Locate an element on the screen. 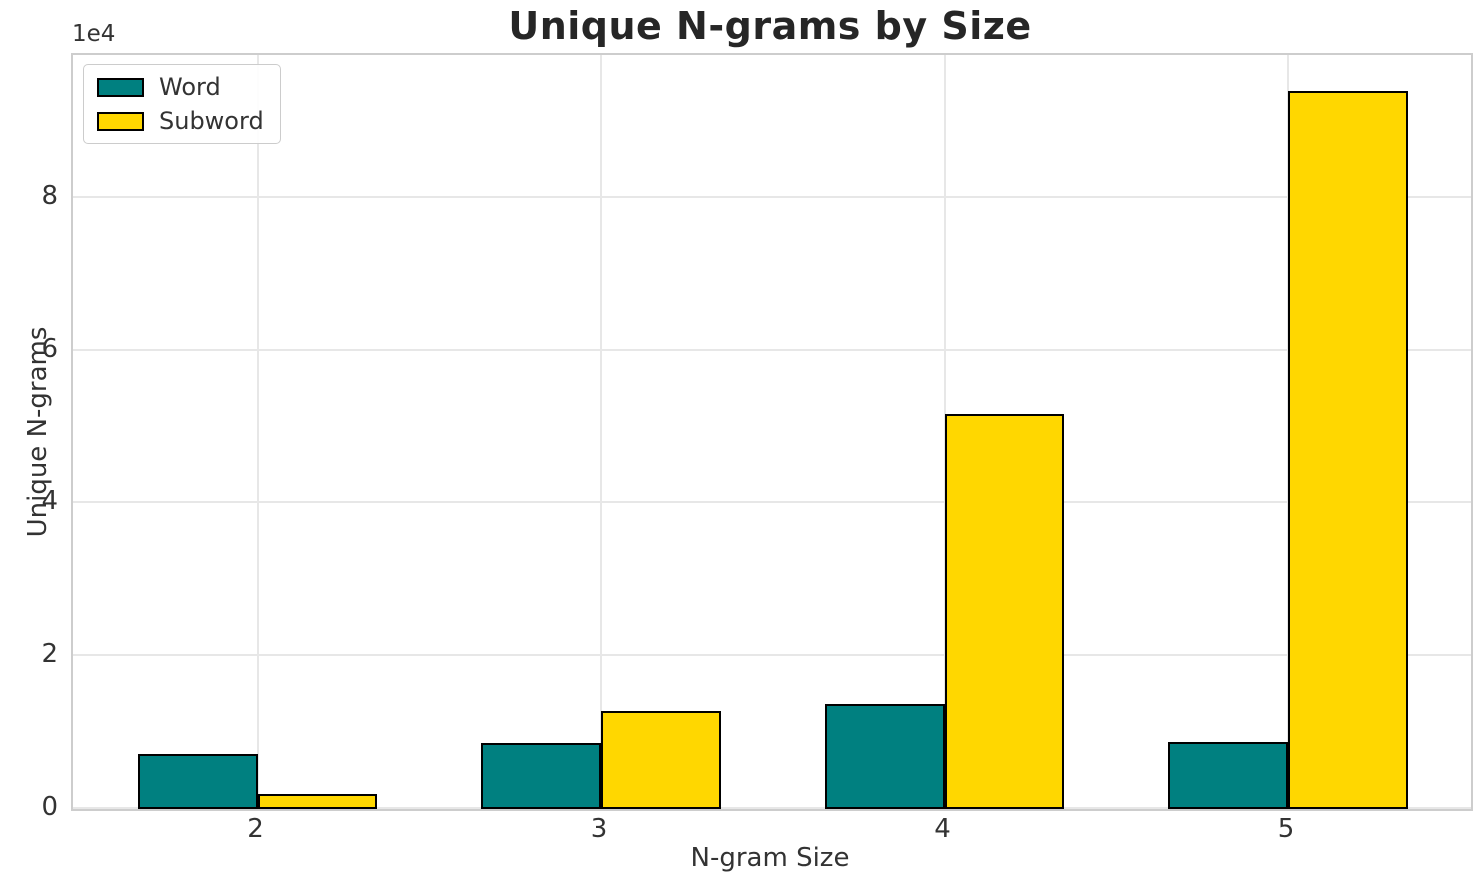 The height and width of the screenshot is (885, 1484). y-tick-label: 8 is located at coordinates (49, 195).